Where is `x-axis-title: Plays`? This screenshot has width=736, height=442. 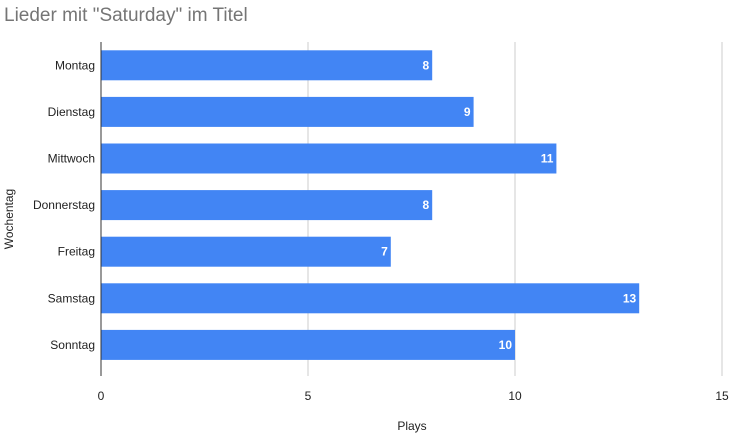 x-axis-title: Plays is located at coordinates (411, 426).